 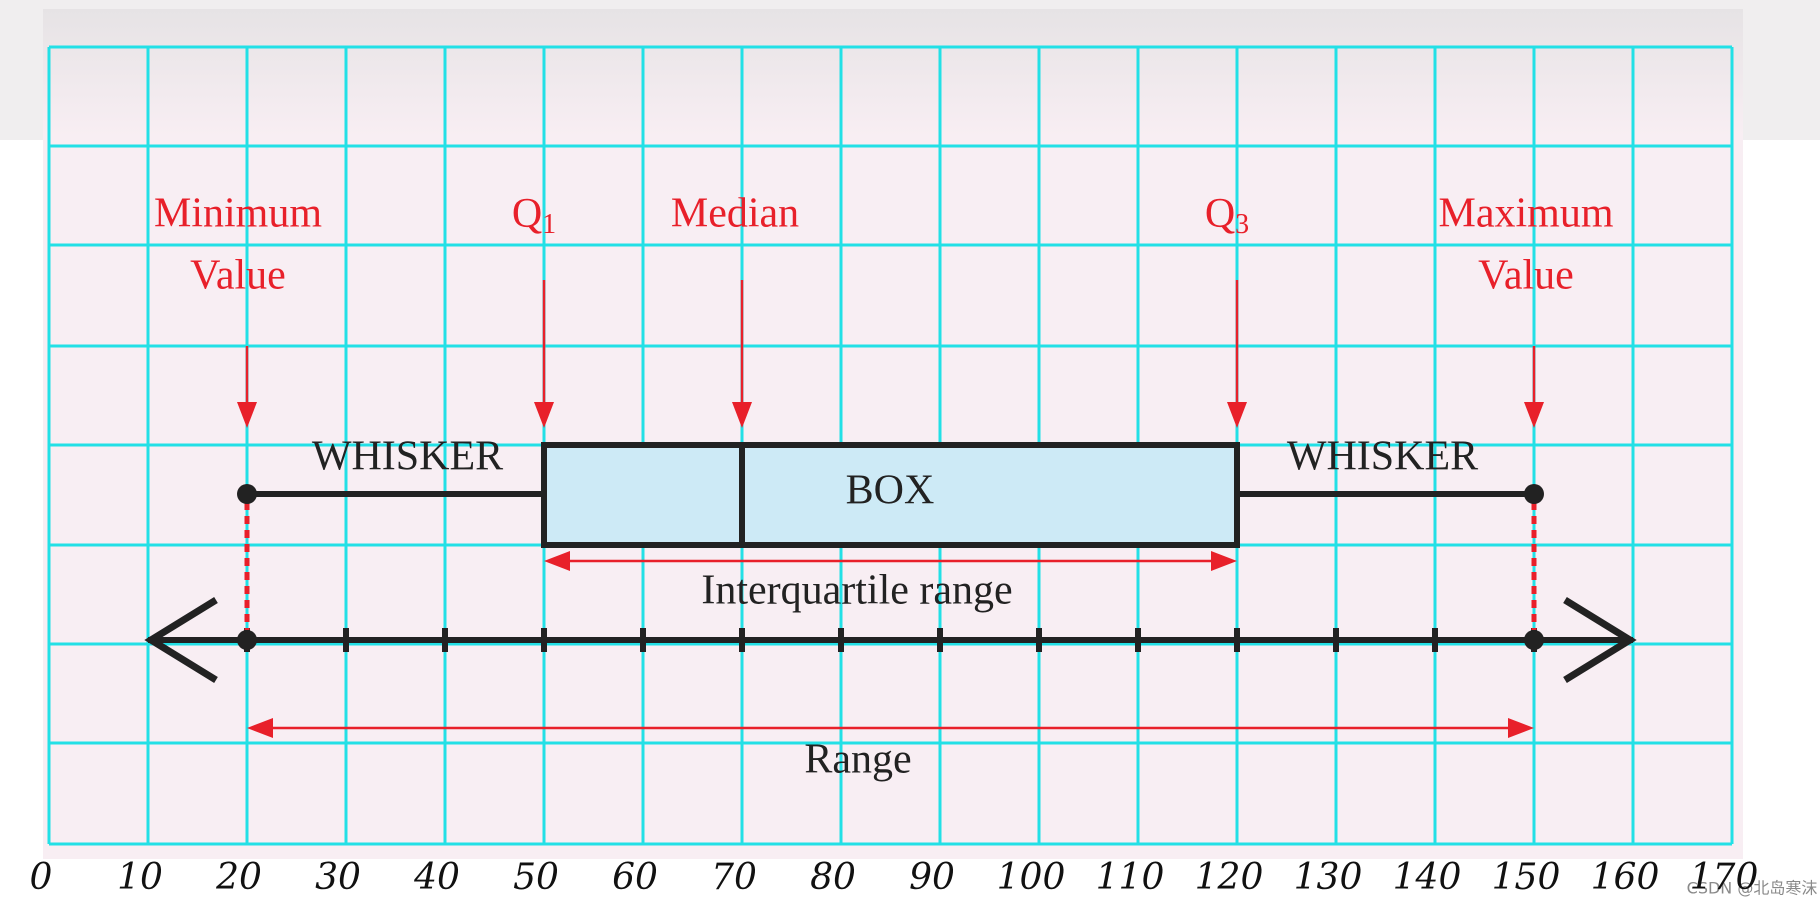 I want to click on arrowhead-right, so click(x=1600, y=640).